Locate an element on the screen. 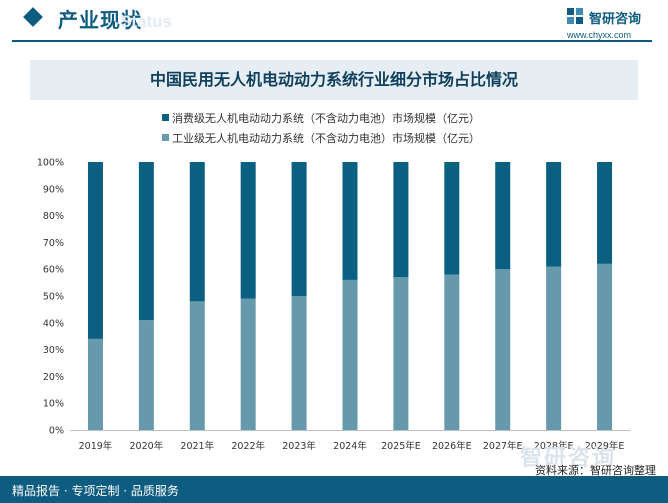 This screenshot has height=503, width=668. x-tick-label: 2024年 is located at coordinates (350, 446).